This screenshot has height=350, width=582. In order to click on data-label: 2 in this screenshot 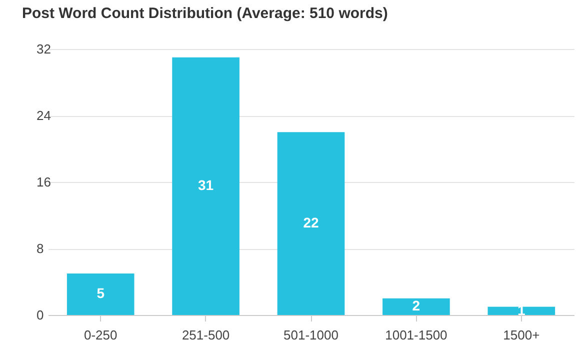, I will do `click(416, 306)`.